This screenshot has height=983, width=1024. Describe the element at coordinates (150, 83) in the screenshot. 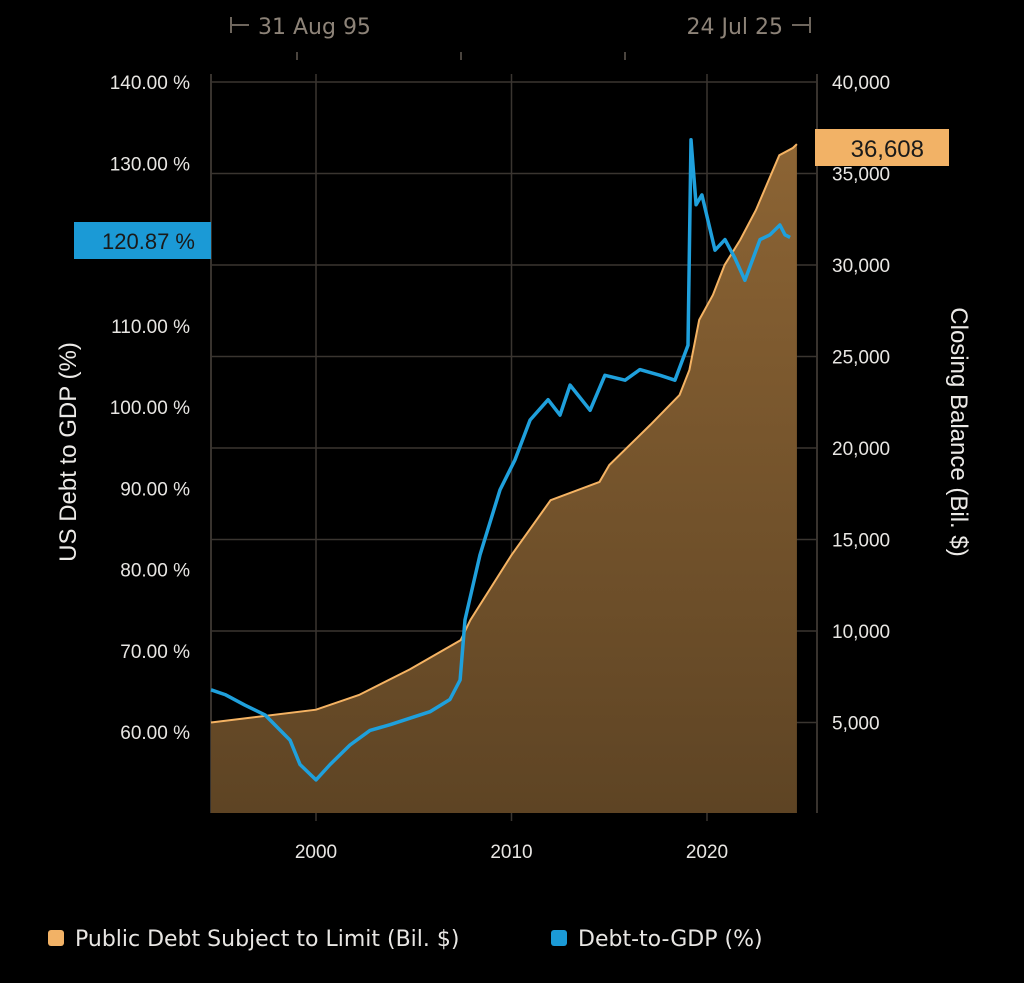

I see `left-tick-label: 140.00 %` at that location.